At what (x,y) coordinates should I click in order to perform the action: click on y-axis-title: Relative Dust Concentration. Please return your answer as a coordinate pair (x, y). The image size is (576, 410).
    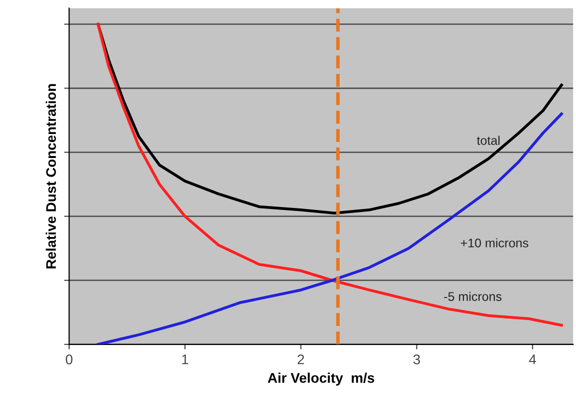
    Looking at the image, I should click on (51, 176).